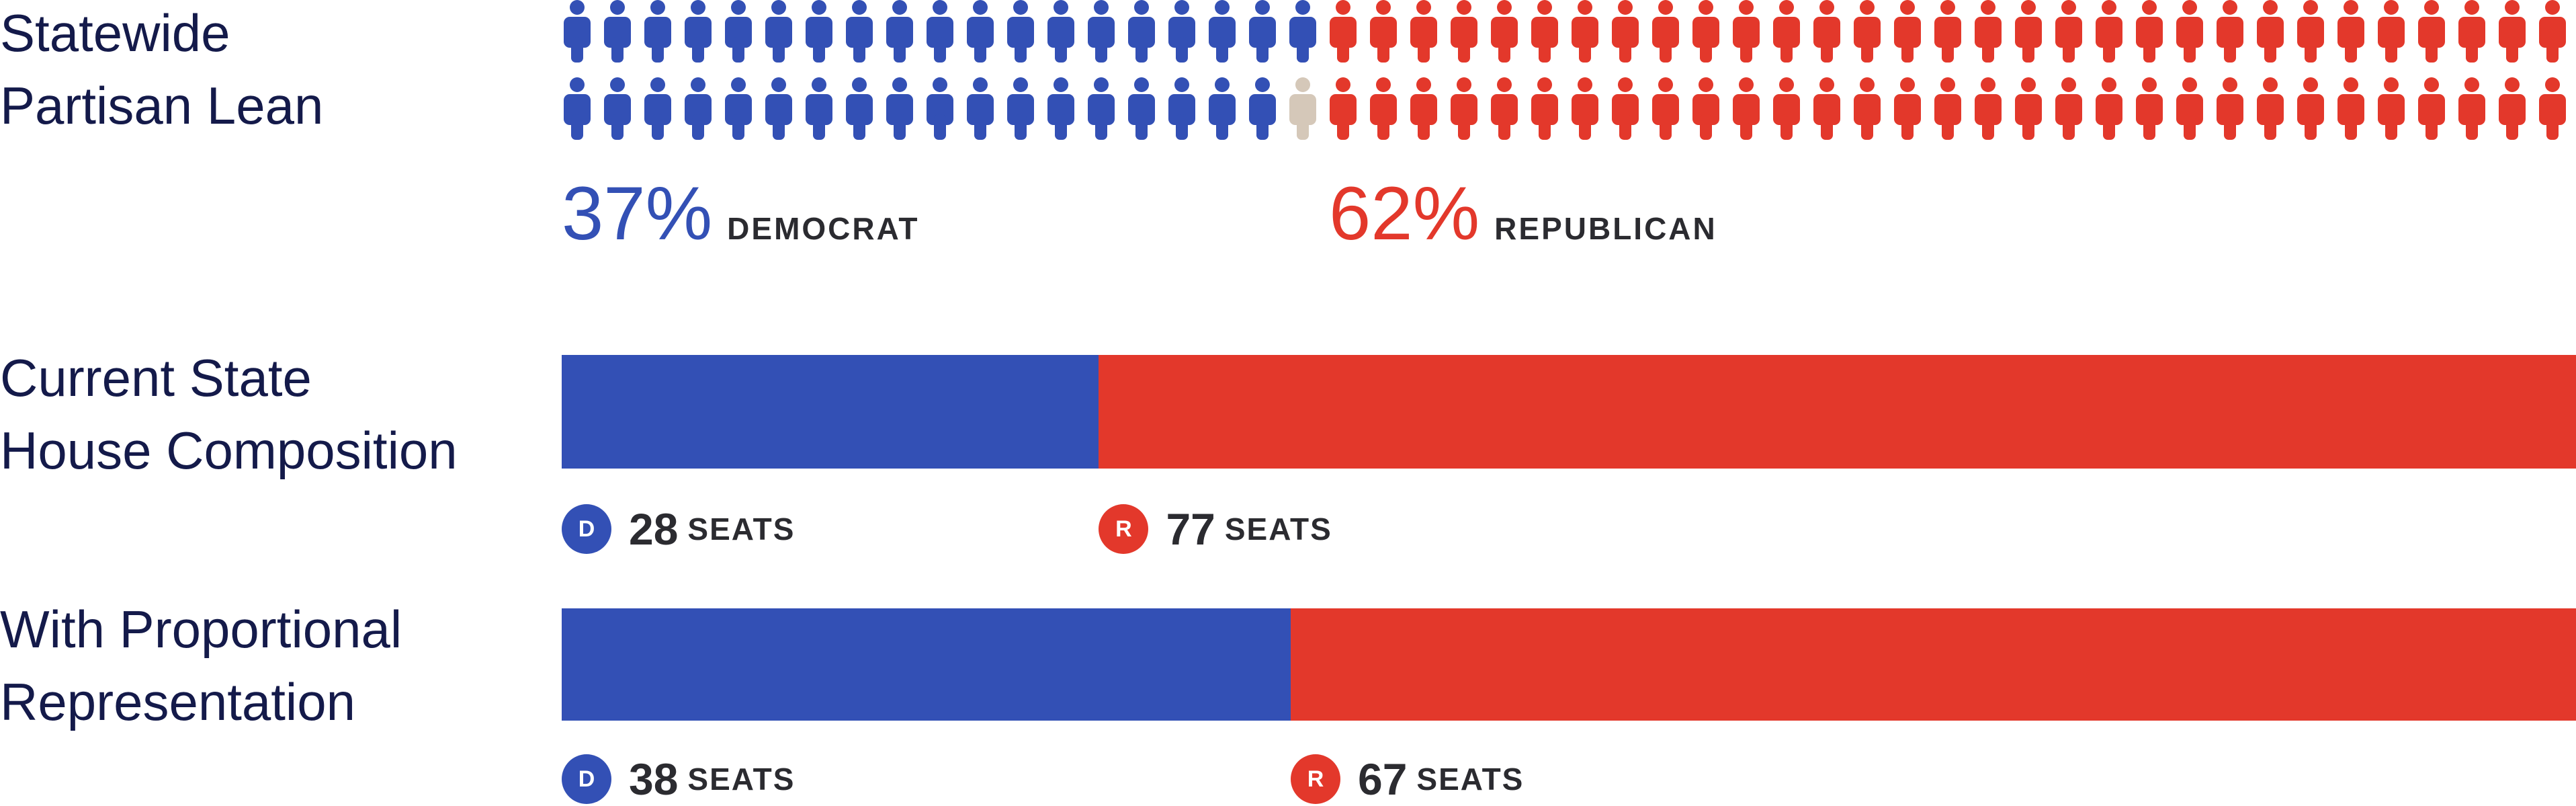  I want to click on legend-item-rep: R 77 SEATS, so click(1215, 529).